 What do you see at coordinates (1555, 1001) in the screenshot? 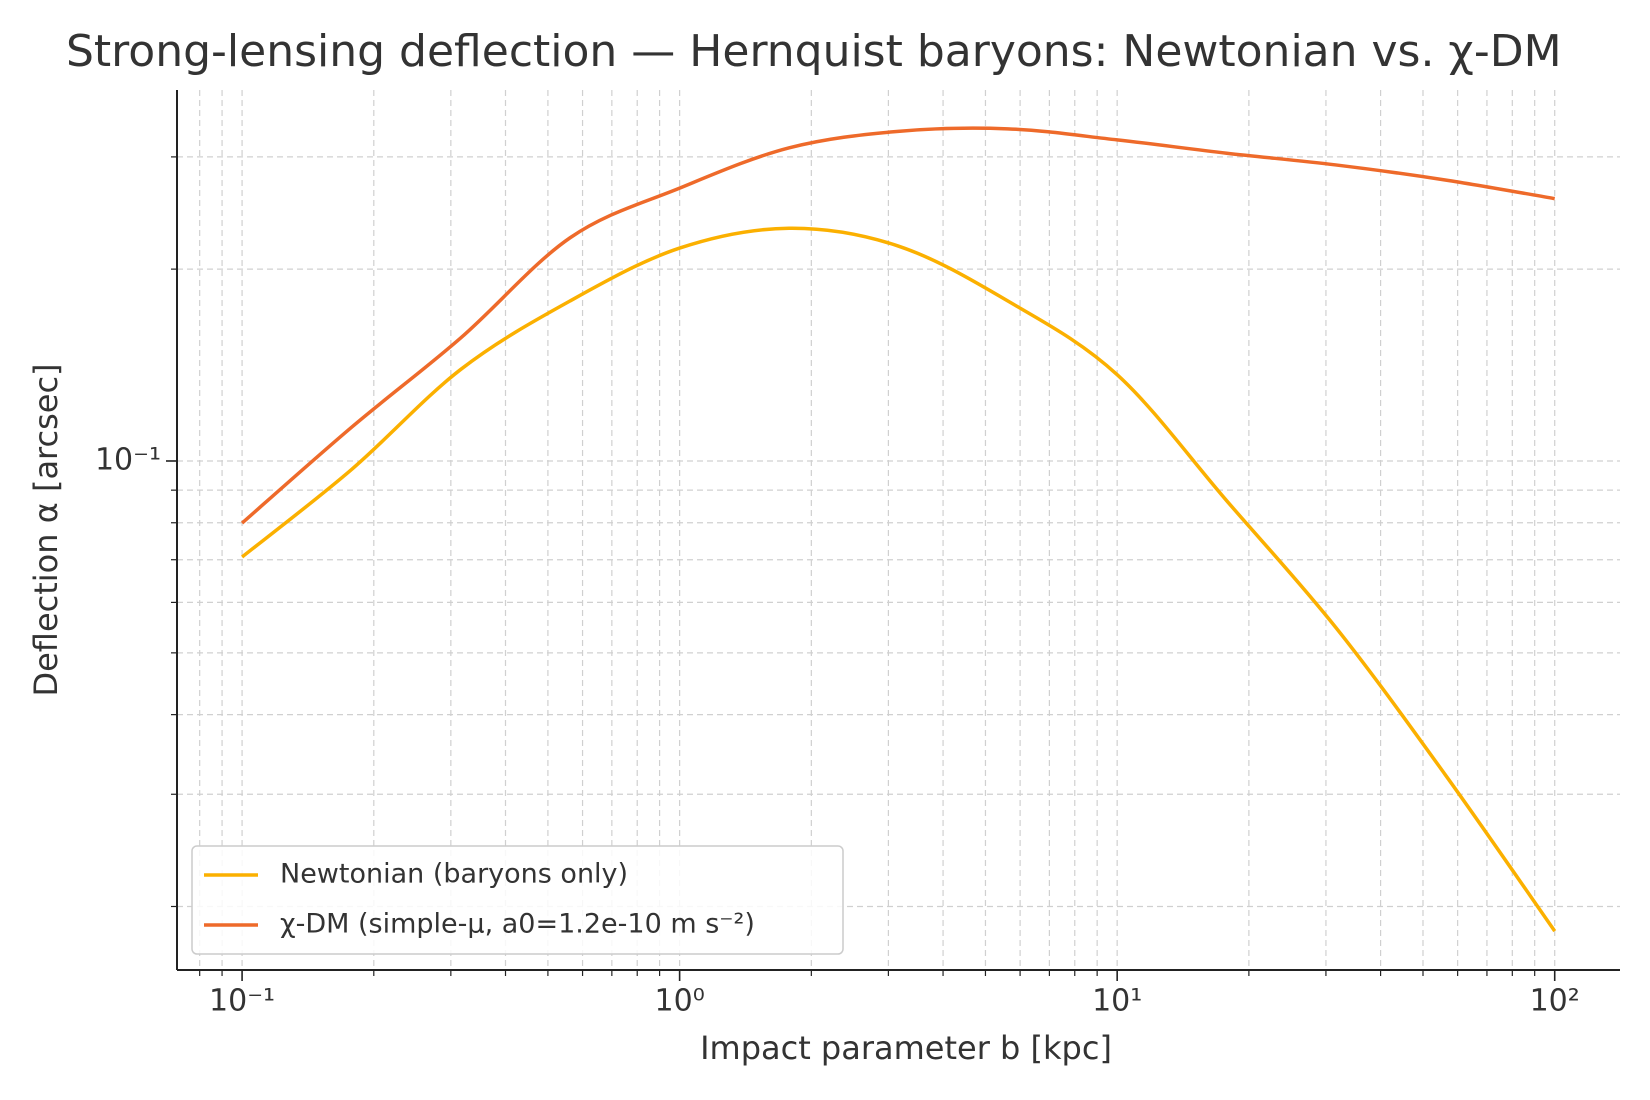
I see `x-tick-label: 10²` at bounding box center [1555, 1001].